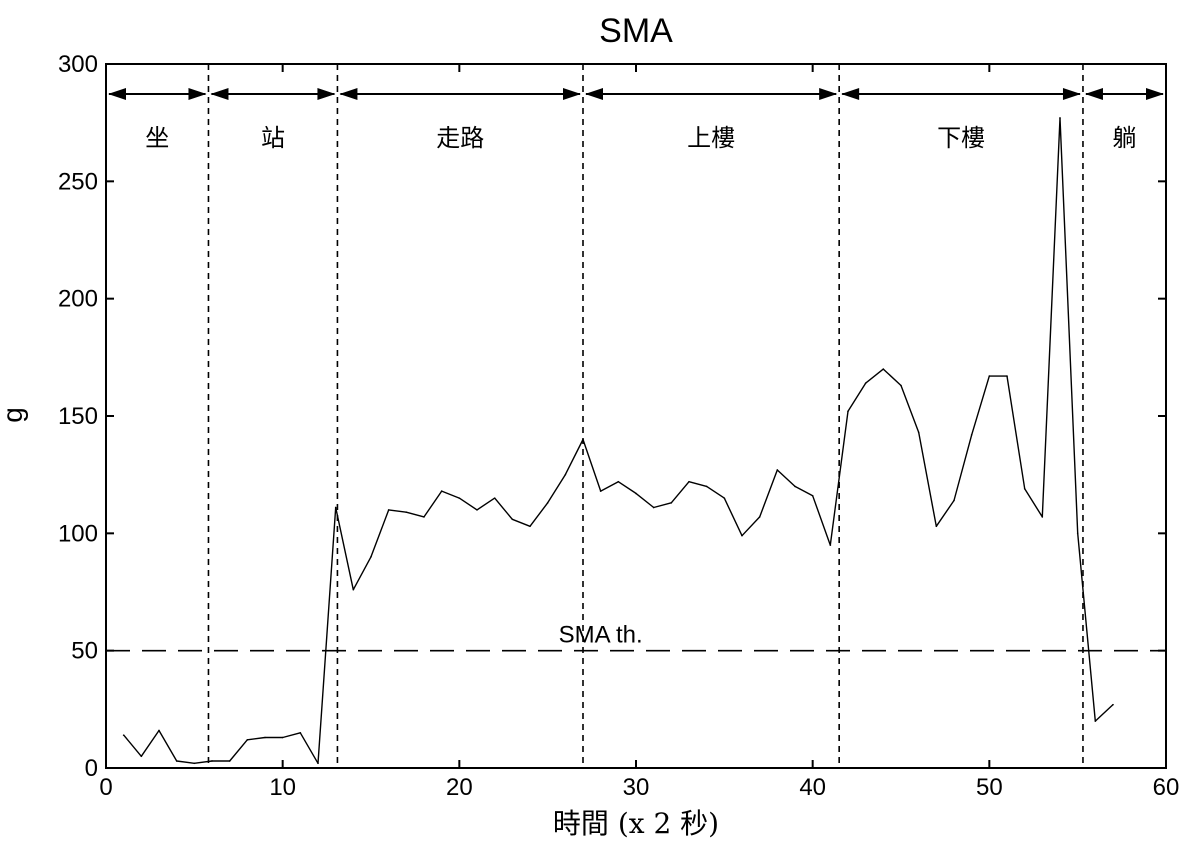 Image resolution: width=1192 pixels, height=845 pixels. I want to click on segment-label: 躺, so click(1124, 138).